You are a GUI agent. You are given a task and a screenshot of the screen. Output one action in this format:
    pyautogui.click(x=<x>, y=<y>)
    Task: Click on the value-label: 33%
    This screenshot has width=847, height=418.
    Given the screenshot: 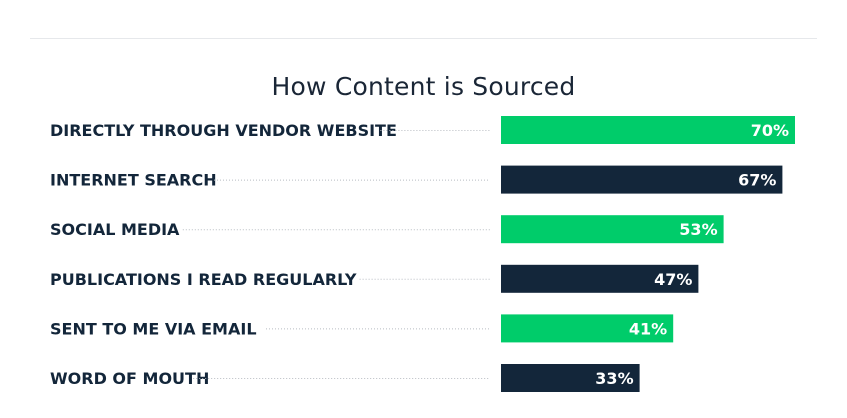 What is the action you would take?
    pyautogui.click(x=614, y=378)
    